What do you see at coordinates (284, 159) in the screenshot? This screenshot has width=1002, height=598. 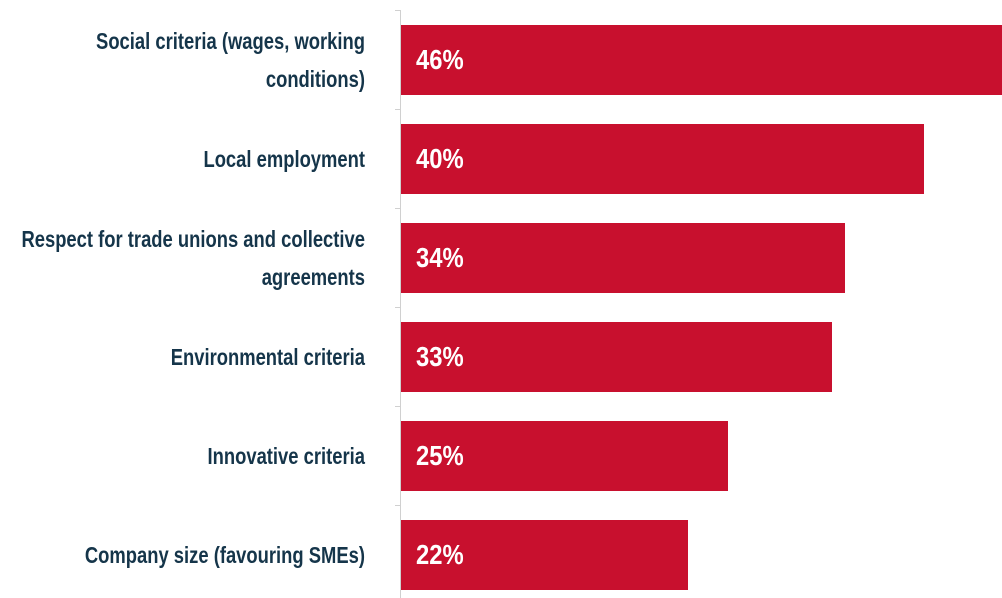 I see `category-label: Local employment` at bounding box center [284, 159].